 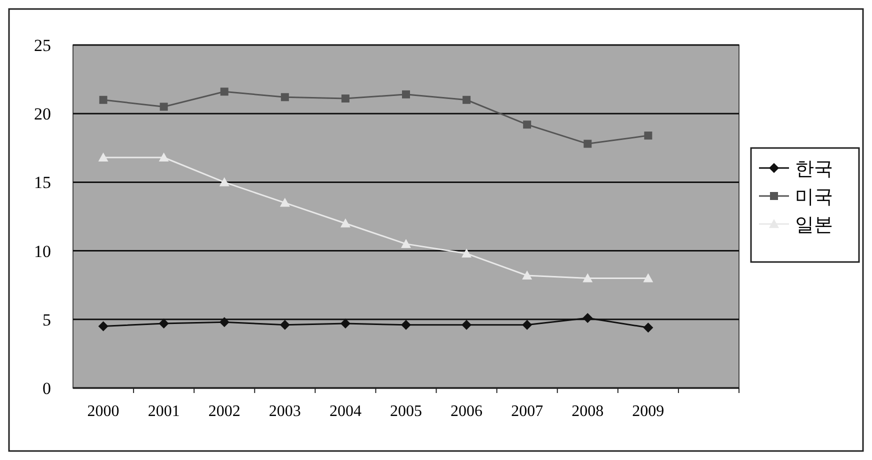 I want to click on legend-label: 한국, so click(x=814, y=169).